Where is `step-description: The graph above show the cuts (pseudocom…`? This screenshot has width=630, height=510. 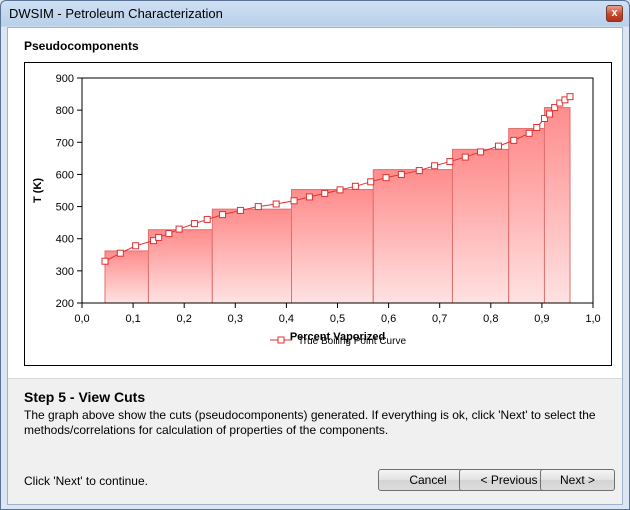 step-description: The graph above show the cuts (pseudocom… is located at coordinates (310, 422).